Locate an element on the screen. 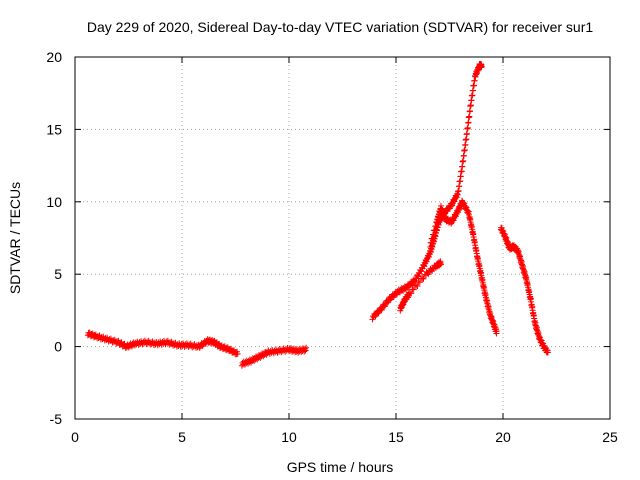 The image size is (640, 480). y-tick-label: 20 is located at coordinates (54, 57).